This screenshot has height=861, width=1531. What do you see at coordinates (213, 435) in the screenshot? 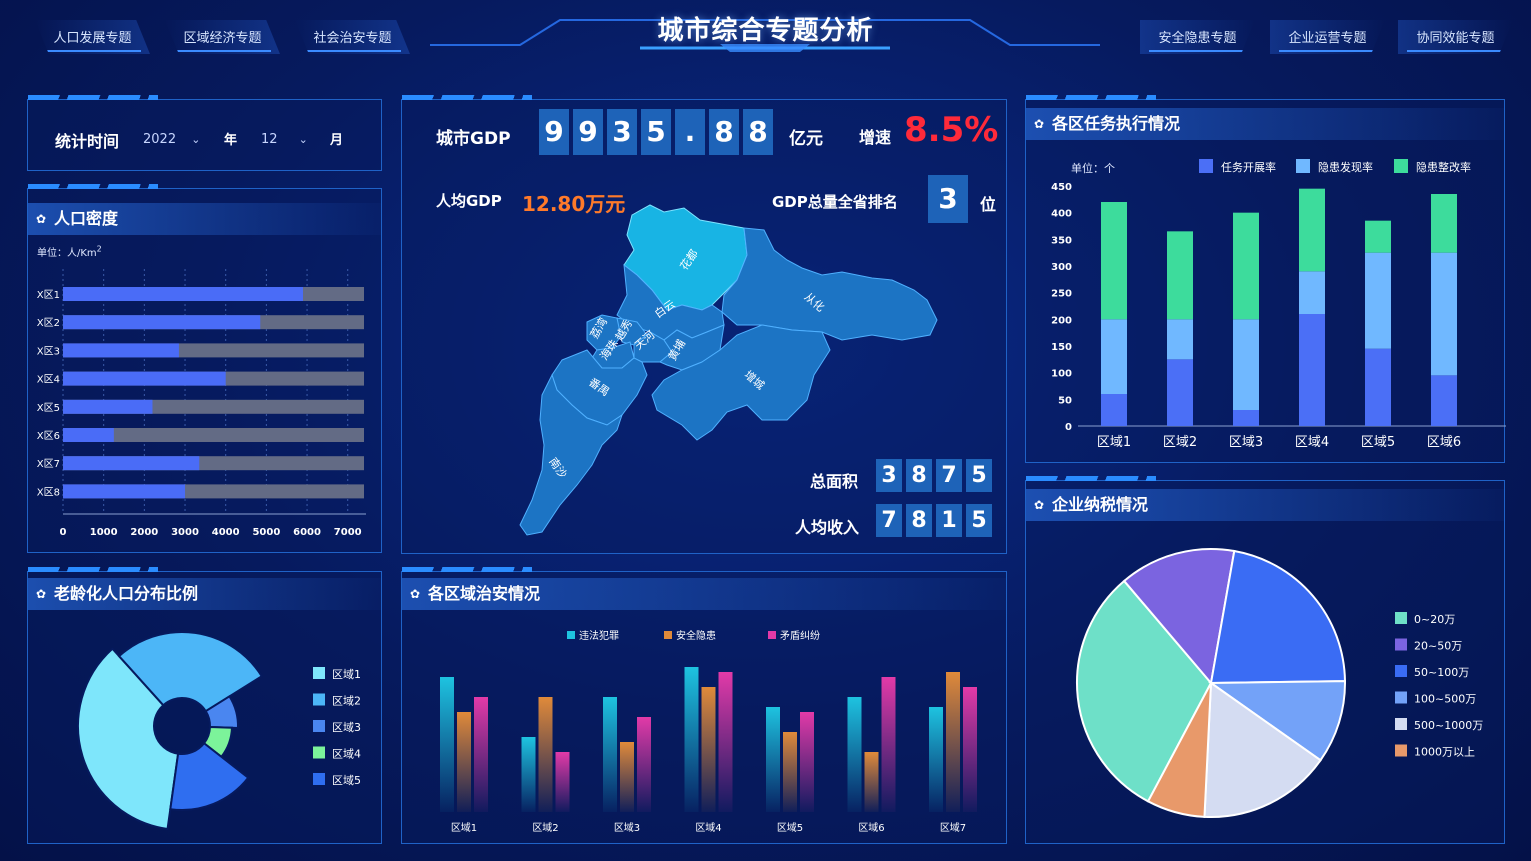
I see `bar-background` at bounding box center [213, 435].